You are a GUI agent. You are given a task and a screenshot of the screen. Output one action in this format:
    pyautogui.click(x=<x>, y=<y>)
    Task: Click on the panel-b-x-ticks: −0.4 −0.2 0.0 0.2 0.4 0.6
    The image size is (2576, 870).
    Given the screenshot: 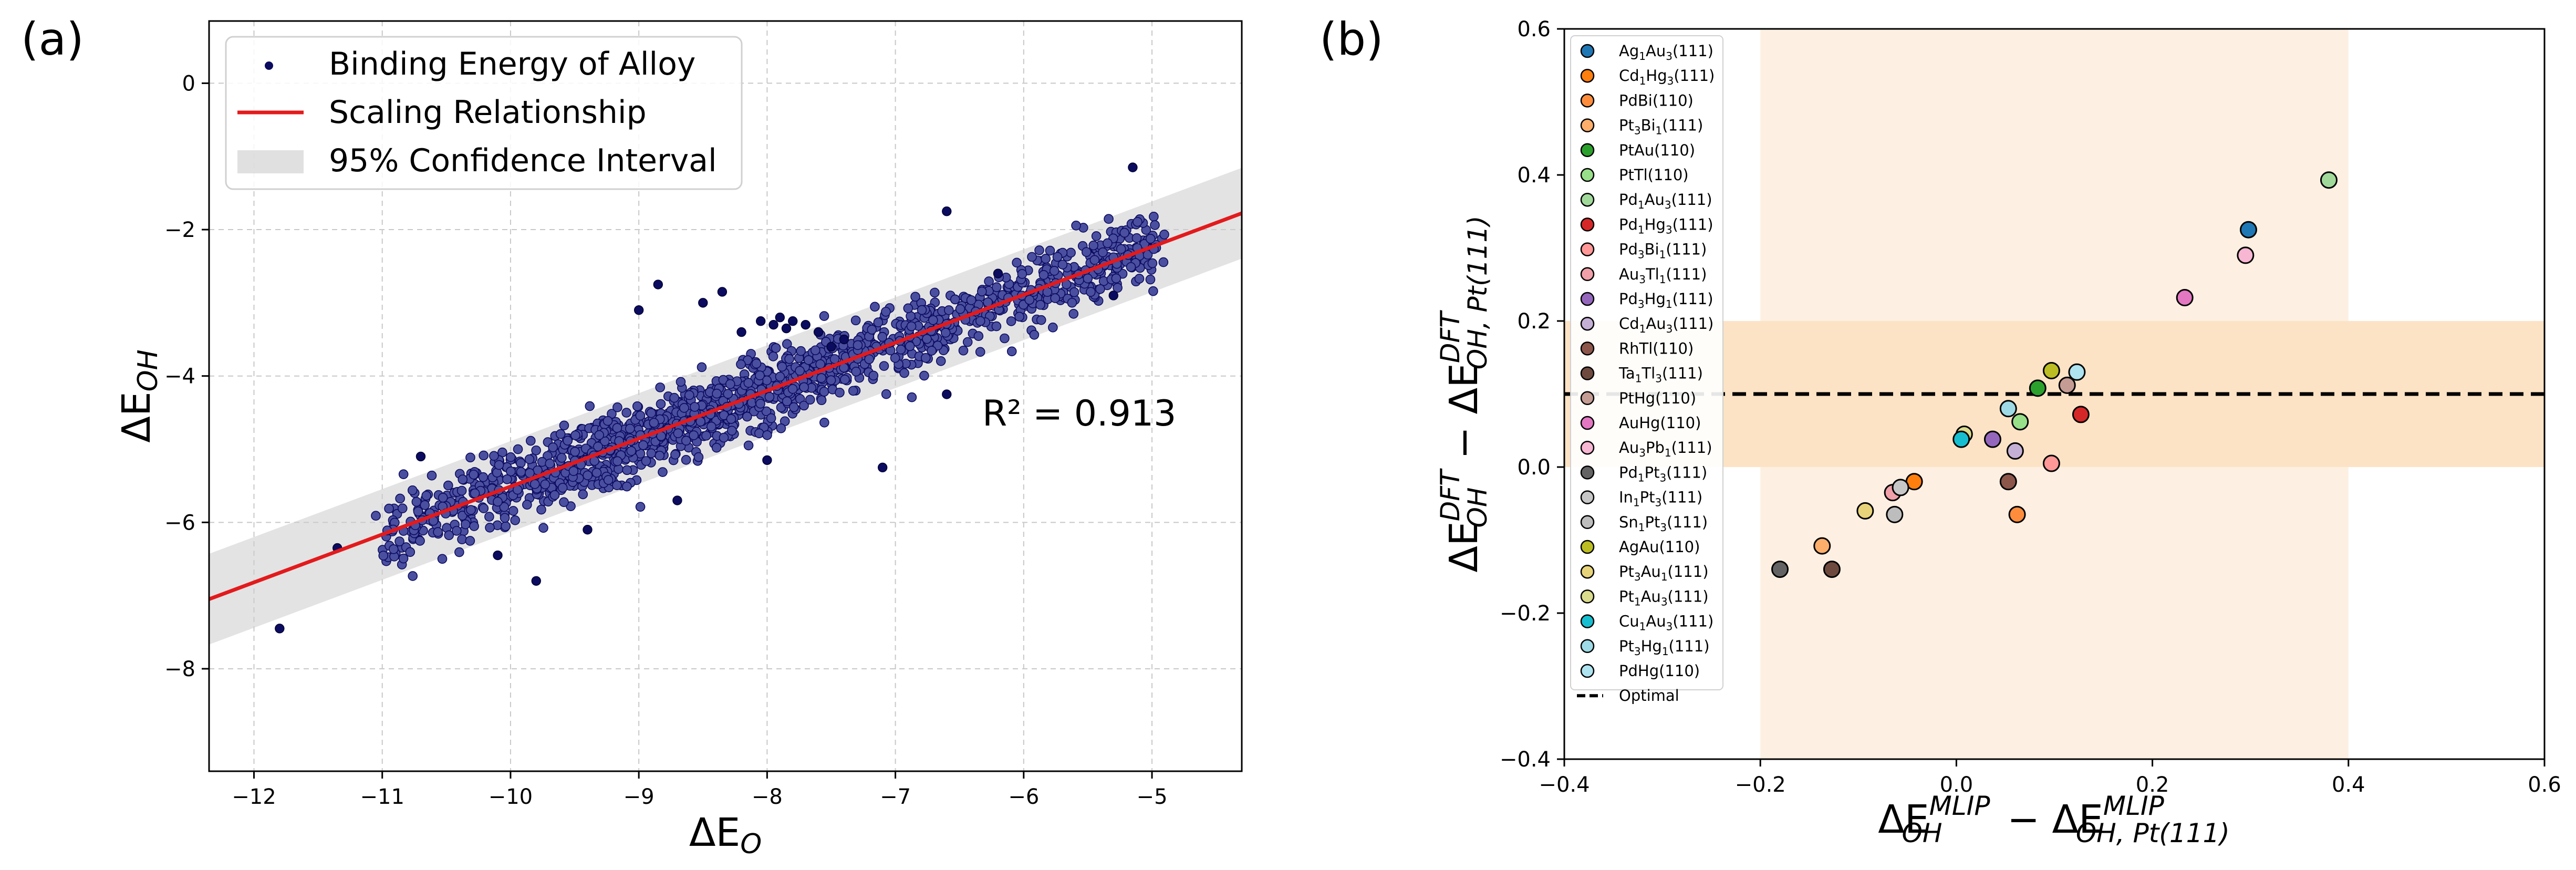 What is the action you would take?
    pyautogui.click(x=2050, y=778)
    